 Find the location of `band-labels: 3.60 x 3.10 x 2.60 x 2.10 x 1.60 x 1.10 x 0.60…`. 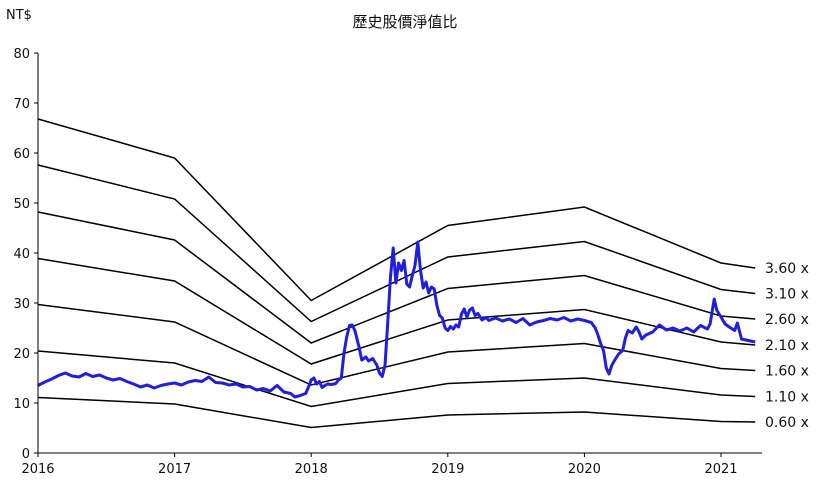

band-labels: 3.60 x 3.10 x 2.60 x 2.10 x 1.60 x 1.10 x 0.60… is located at coordinates (787, 346).